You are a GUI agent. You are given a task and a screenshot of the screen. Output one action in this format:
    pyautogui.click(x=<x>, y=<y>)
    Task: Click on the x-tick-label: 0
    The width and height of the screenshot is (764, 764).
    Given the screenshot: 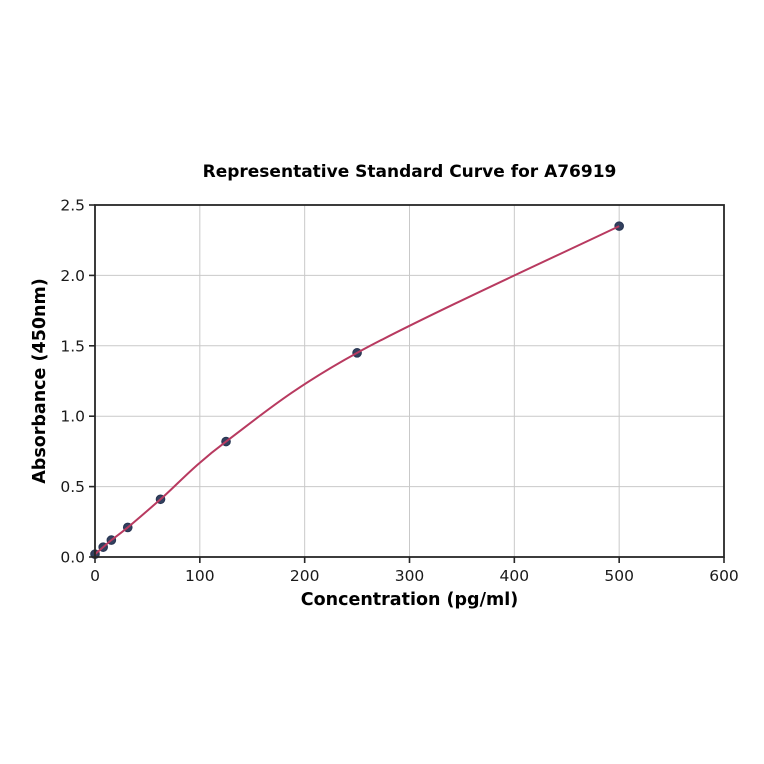 What is the action you would take?
    pyautogui.click(x=95, y=576)
    